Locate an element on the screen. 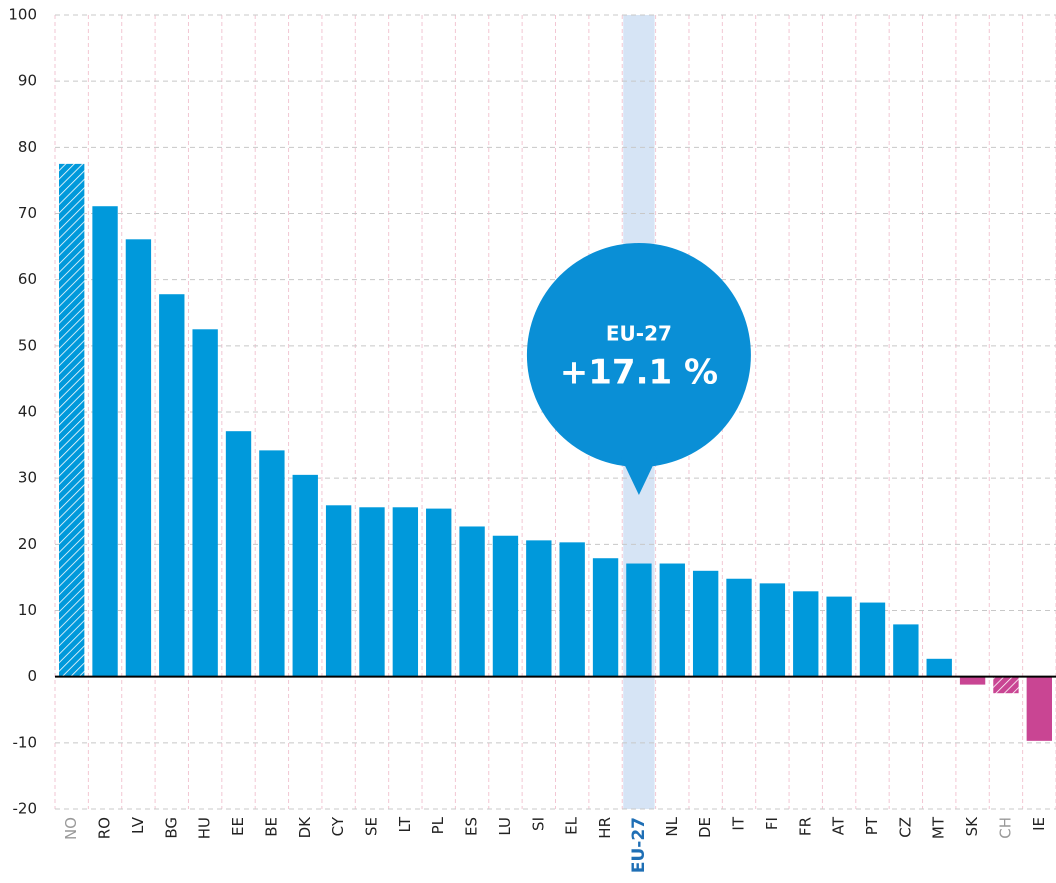 This screenshot has width=1056, height=883. x-tick-label: NO is located at coordinates (71, 828).